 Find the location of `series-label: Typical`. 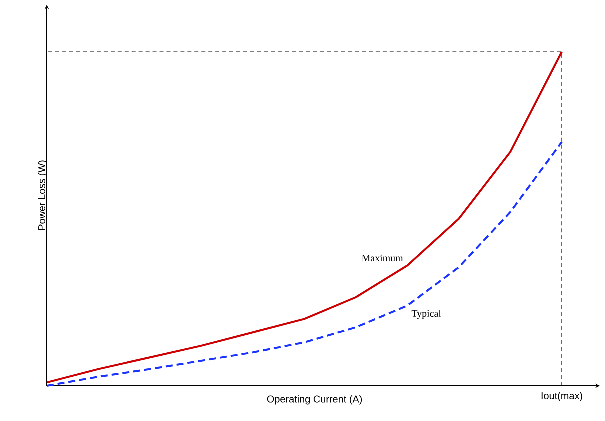

series-label: Typical is located at coordinates (427, 315).